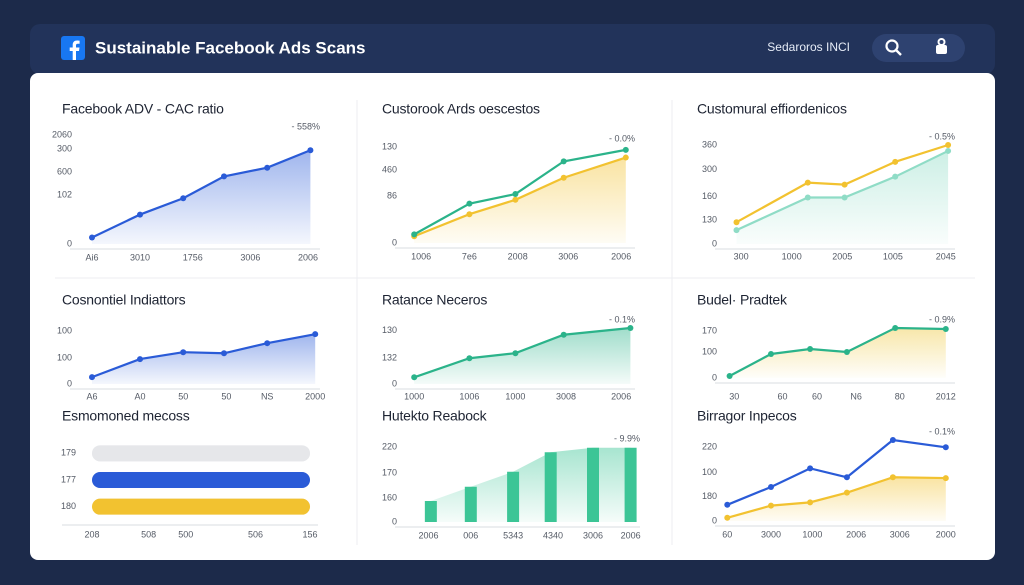  What do you see at coordinates (942, 136) in the screenshot?
I see `annotation: - 0.5%` at bounding box center [942, 136].